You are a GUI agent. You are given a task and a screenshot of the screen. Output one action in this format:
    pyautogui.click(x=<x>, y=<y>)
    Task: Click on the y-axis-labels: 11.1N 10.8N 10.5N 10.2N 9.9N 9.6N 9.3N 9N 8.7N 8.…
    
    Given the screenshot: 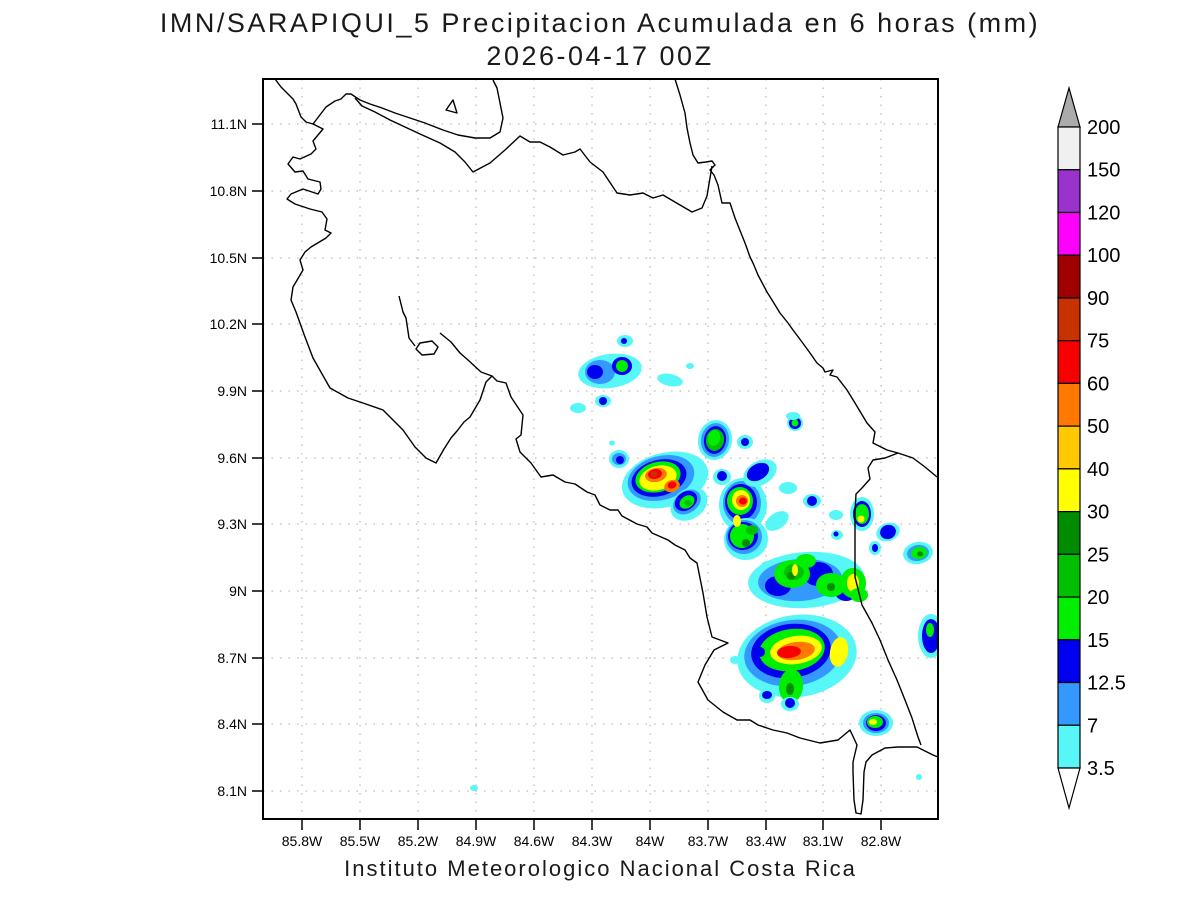 What is the action you would take?
    pyautogui.click(x=228, y=457)
    